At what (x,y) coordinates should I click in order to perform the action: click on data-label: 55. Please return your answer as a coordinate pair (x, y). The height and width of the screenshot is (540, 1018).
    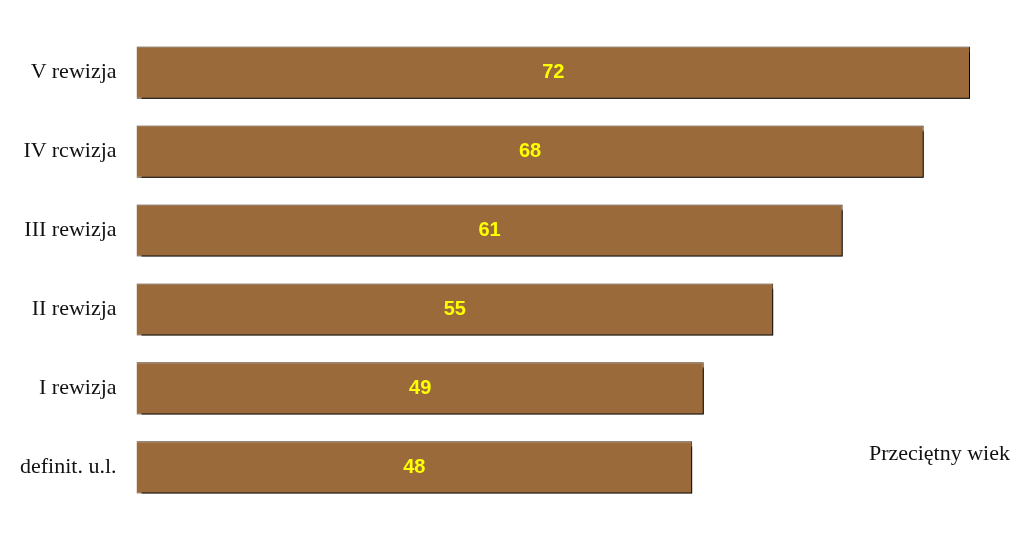
    Looking at the image, I should click on (454, 307).